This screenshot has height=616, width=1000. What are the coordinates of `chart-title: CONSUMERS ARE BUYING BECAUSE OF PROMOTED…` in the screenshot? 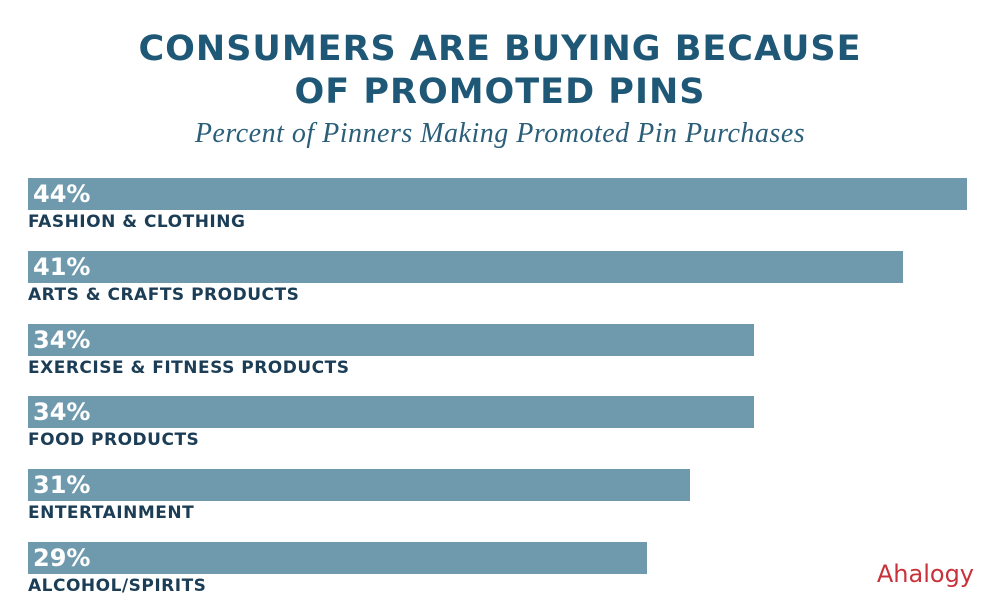 It's located at (500, 70).